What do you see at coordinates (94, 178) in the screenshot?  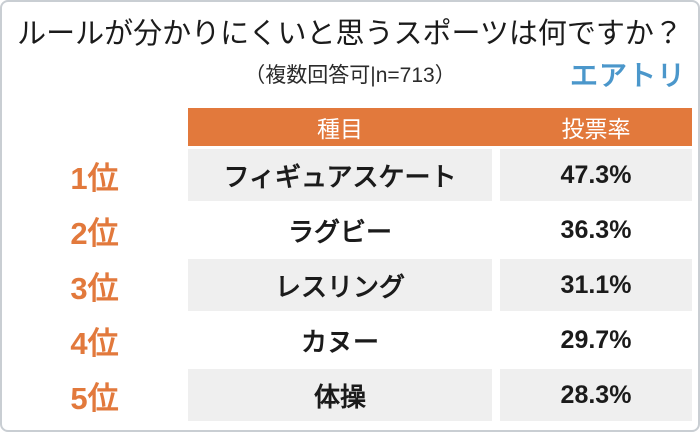 I see `rank-label-1: 1位` at bounding box center [94, 178].